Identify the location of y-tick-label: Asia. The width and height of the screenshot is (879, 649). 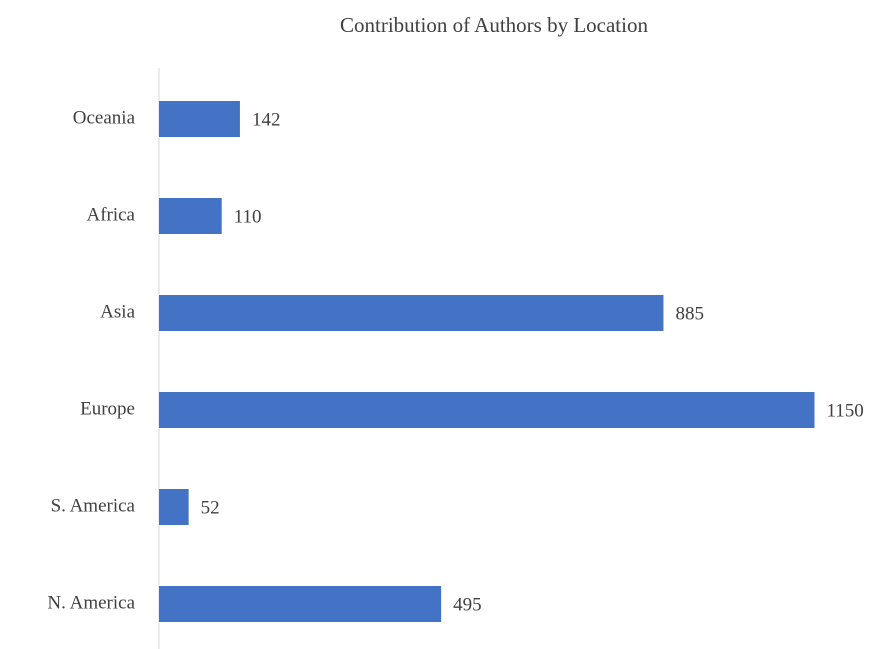
(117, 311).